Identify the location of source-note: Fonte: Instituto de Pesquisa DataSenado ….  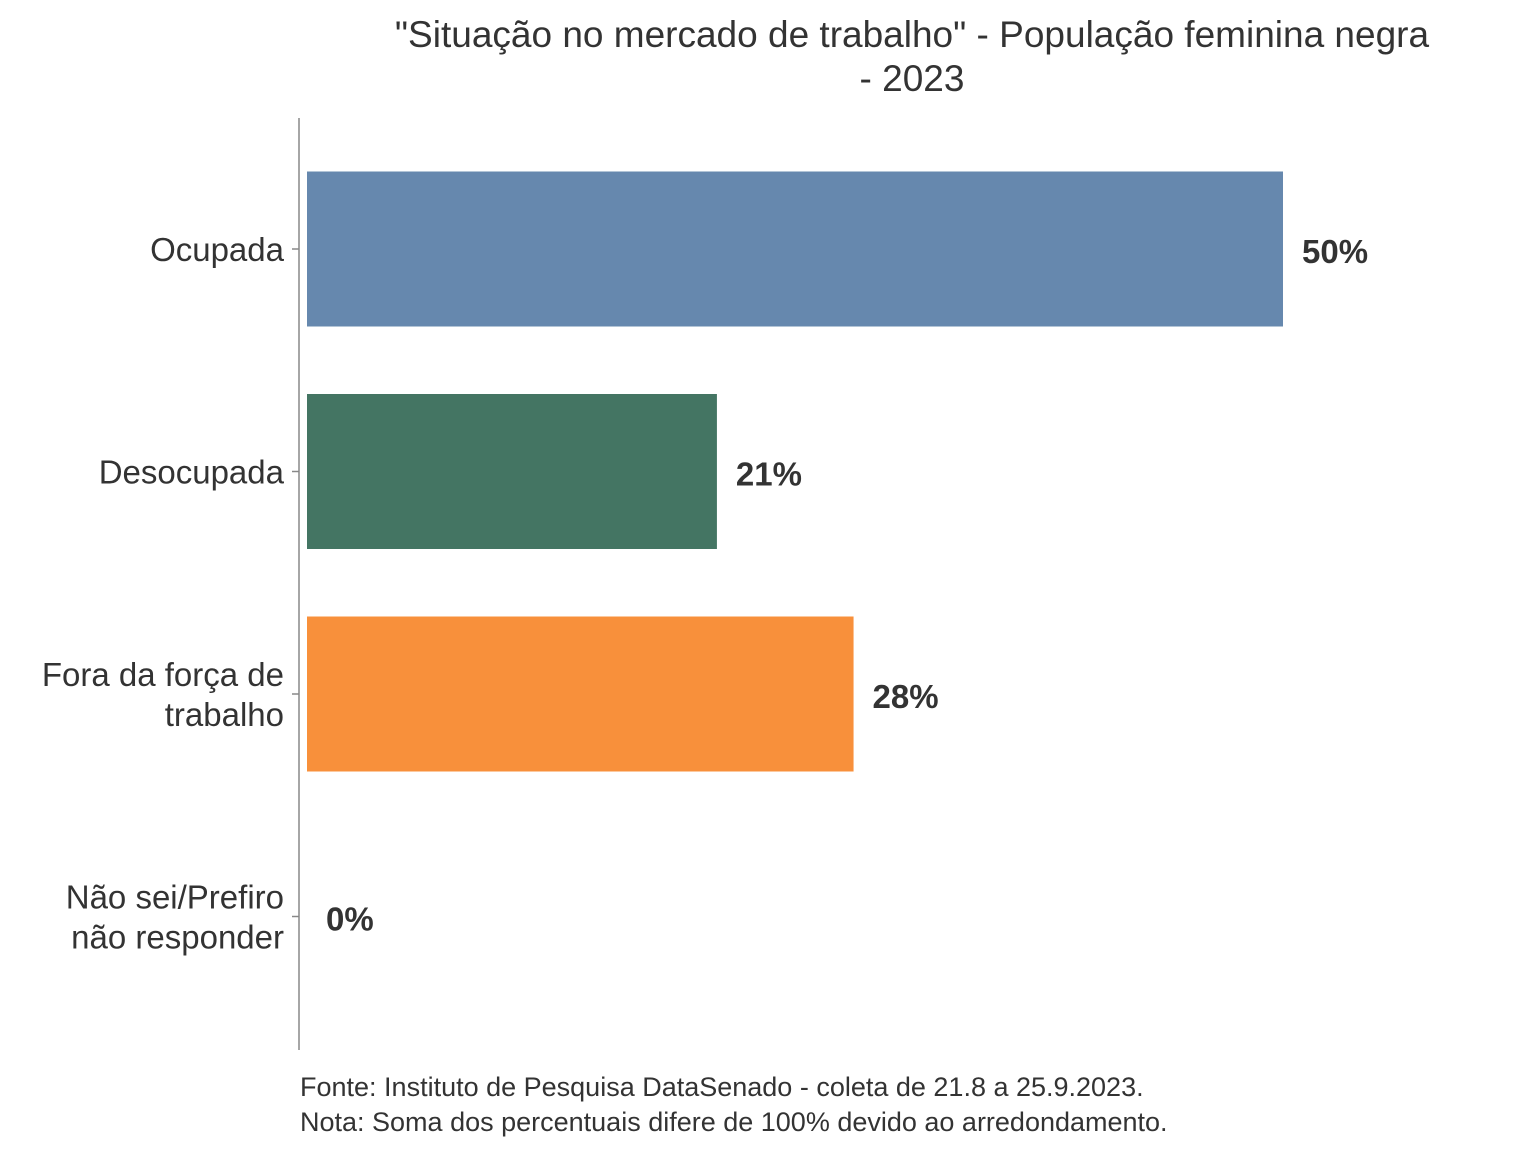
(722, 1087).